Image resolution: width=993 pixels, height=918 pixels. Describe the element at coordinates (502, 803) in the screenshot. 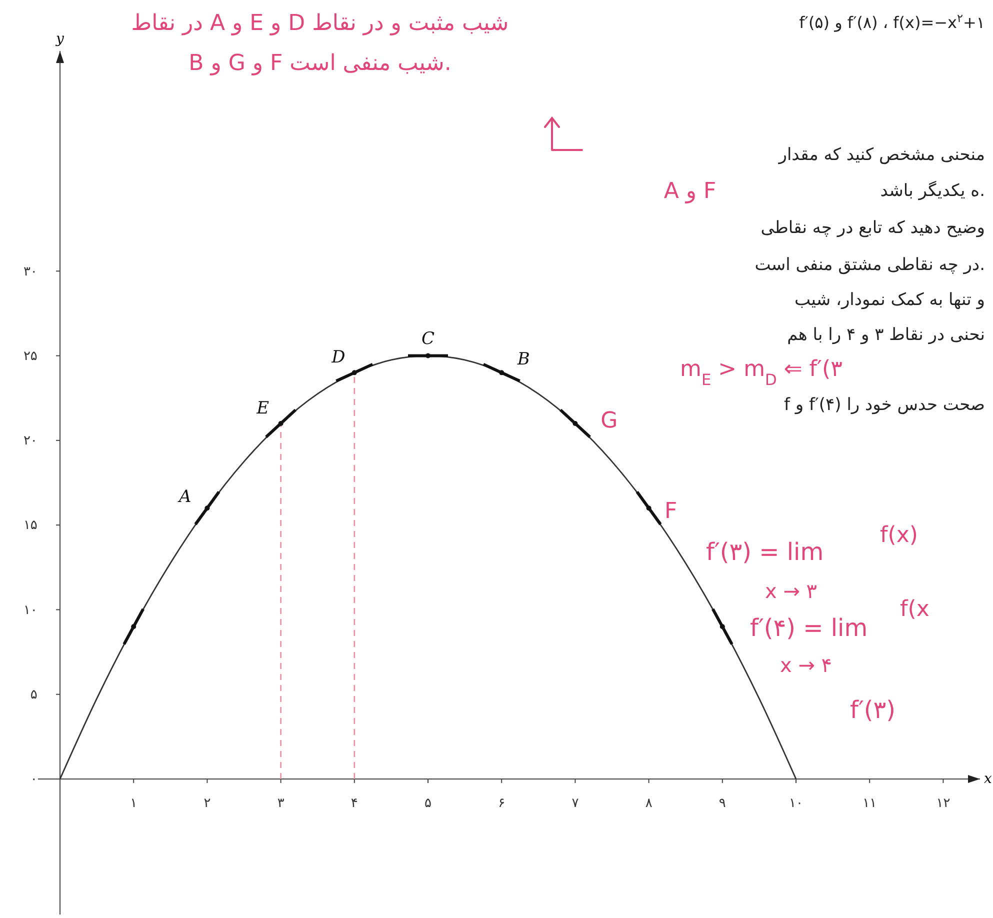

I see `x-tick-label: ۶` at that location.